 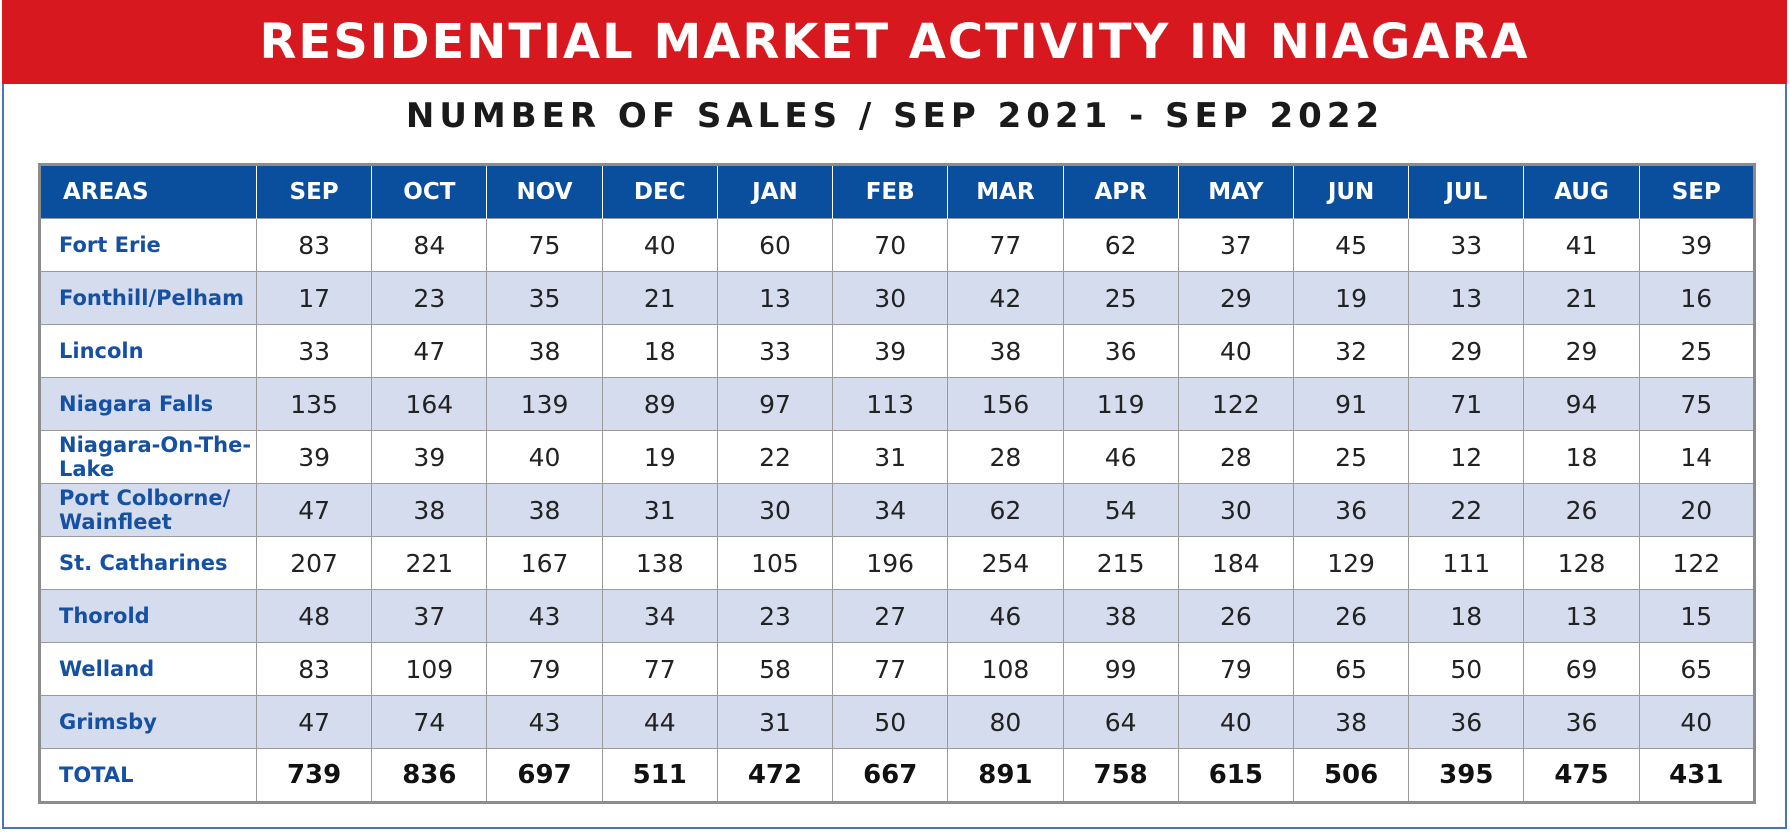 What do you see at coordinates (1697, 616) in the screenshot?
I see `sales-value: 15` at bounding box center [1697, 616].